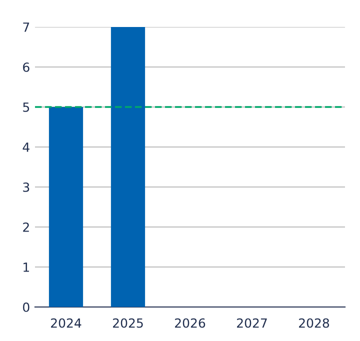 The width and height of the screenshot is (360, 341). What do you see at coordinates (26, 227) in the screenshot?
I see `y-tick-label: 2` at bounding box center [26, 227].